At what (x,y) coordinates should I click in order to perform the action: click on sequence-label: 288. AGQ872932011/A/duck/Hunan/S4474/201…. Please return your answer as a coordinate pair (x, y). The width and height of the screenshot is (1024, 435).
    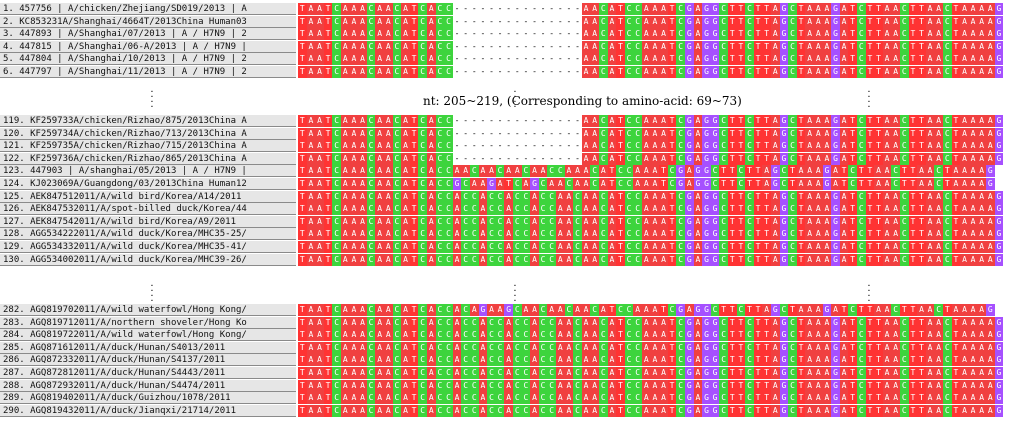
    Looking at the image, I should click on (148, 385).